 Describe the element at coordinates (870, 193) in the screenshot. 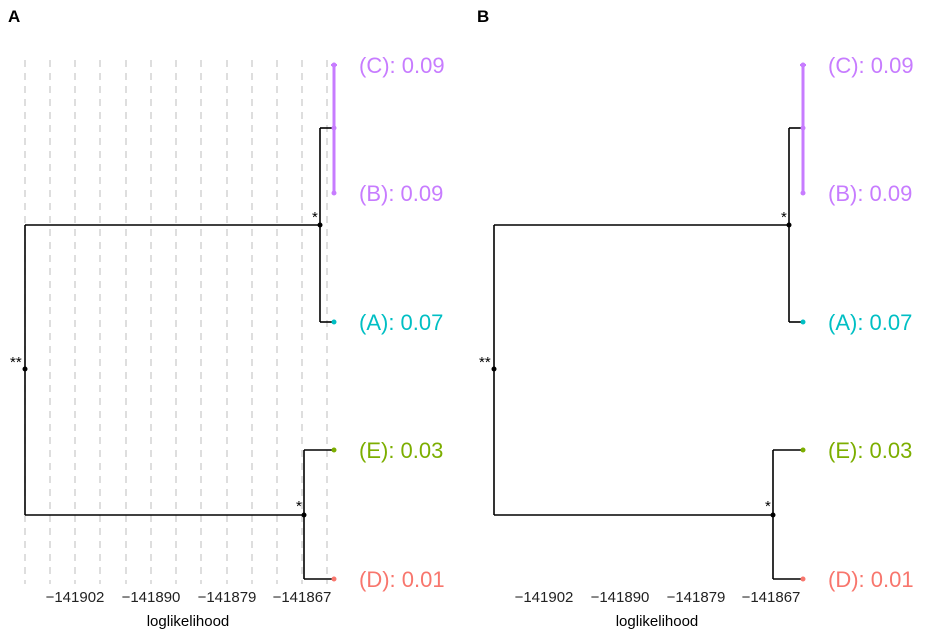

I see `panel-b-tip-label-b: (B): 0.09` at that location.